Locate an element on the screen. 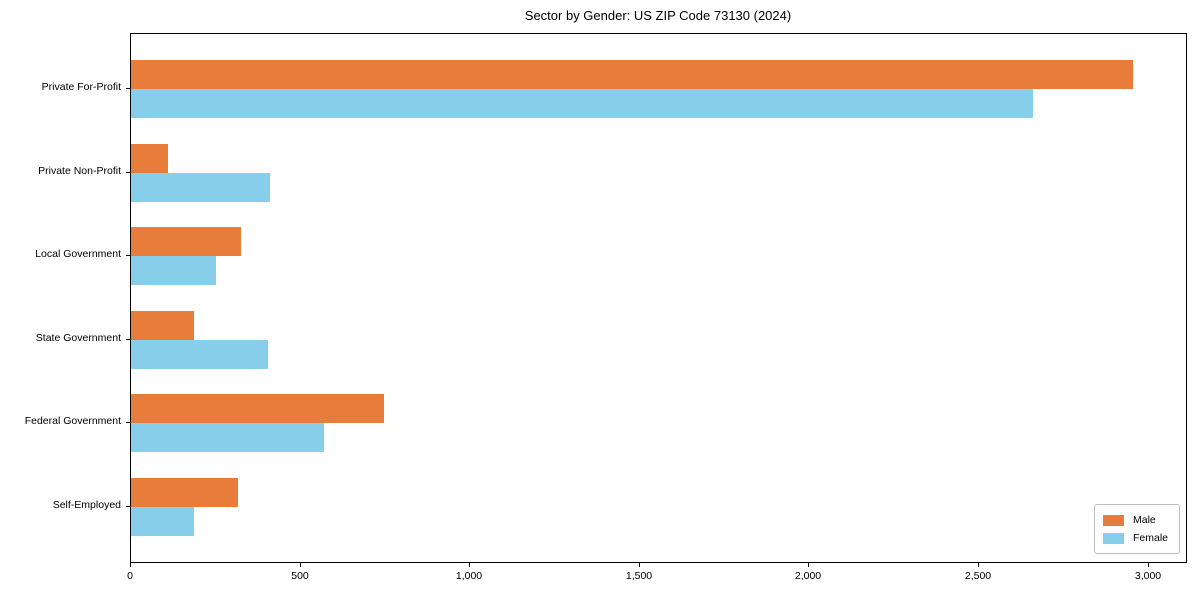 This screenshot has width=1200, height=600. x-axis-label: 2,500 is located at coordinates (978, 576).